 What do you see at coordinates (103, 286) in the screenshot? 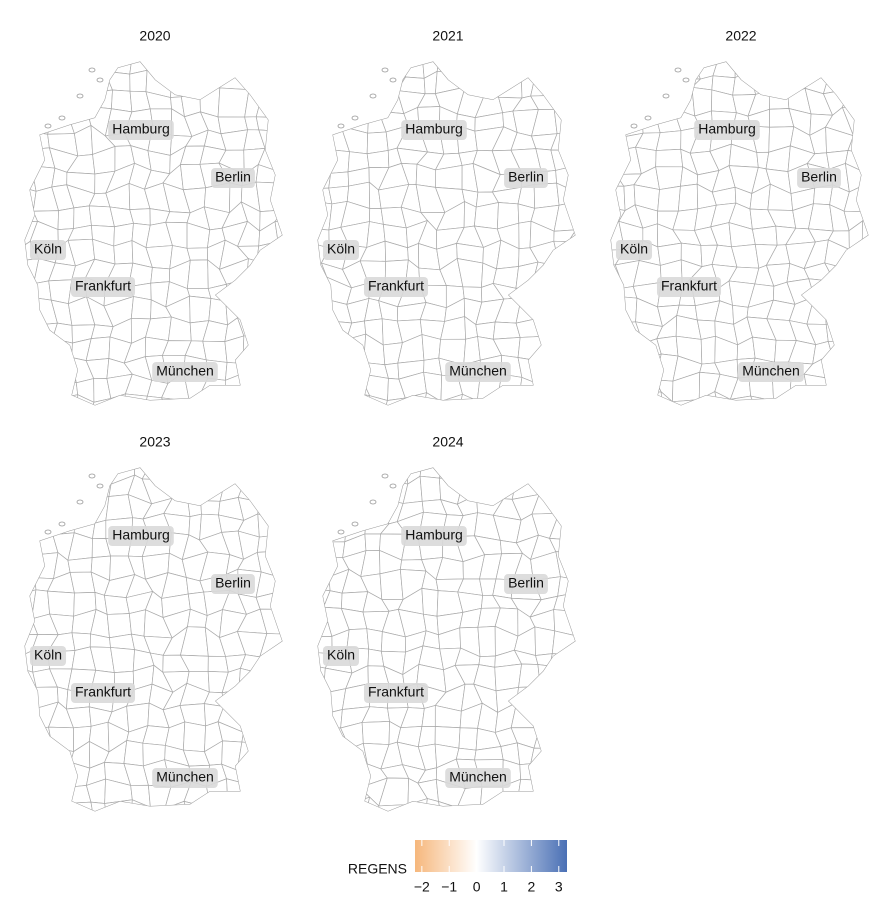
I see `city-name: Frankfurt` at bounding box center [103, 286].